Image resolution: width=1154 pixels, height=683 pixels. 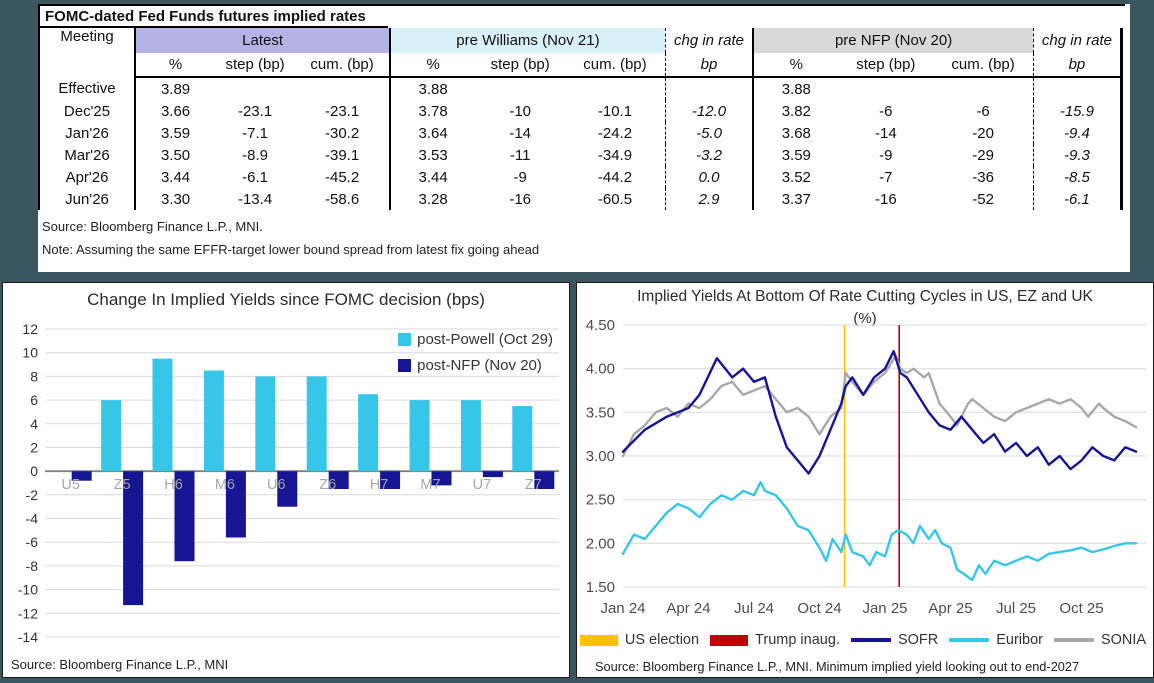 I want to click on svg-text: M7, so click(x=430, y=485).